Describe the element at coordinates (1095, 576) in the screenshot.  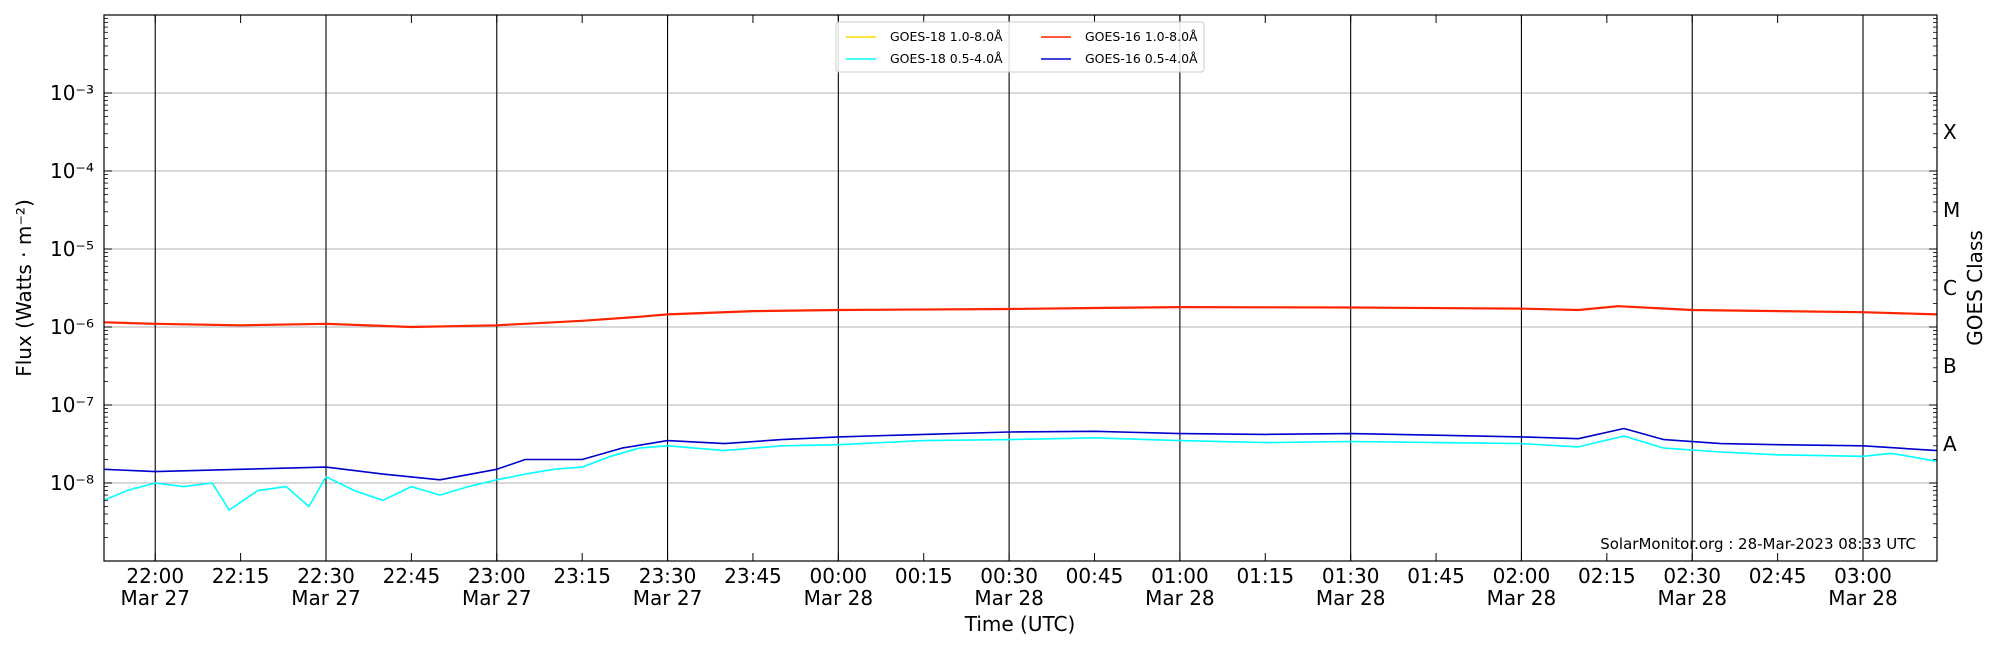
I see `x-tick-label: 00:45` at that location.